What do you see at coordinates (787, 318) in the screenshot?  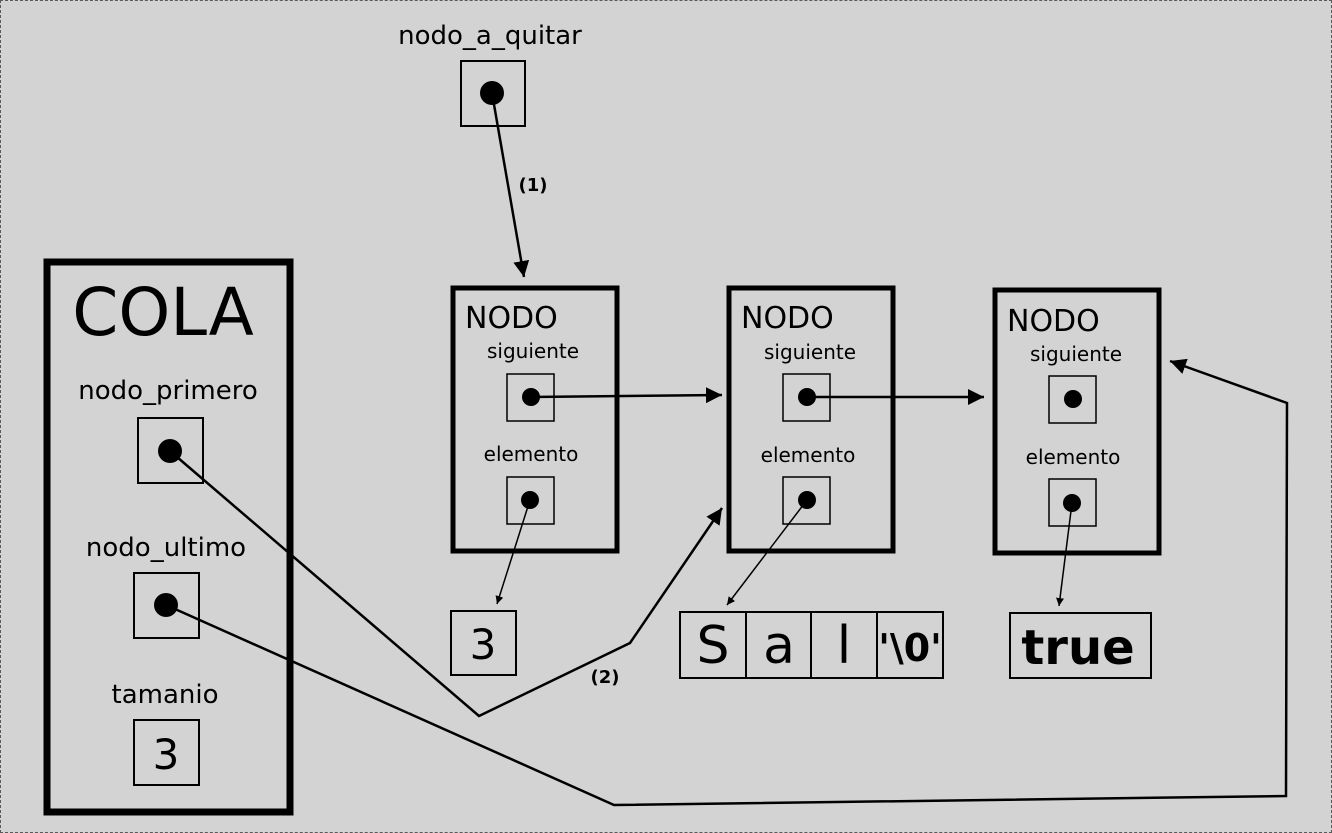 I see `node-2-title: NODO` at bounding box center [787, 318].